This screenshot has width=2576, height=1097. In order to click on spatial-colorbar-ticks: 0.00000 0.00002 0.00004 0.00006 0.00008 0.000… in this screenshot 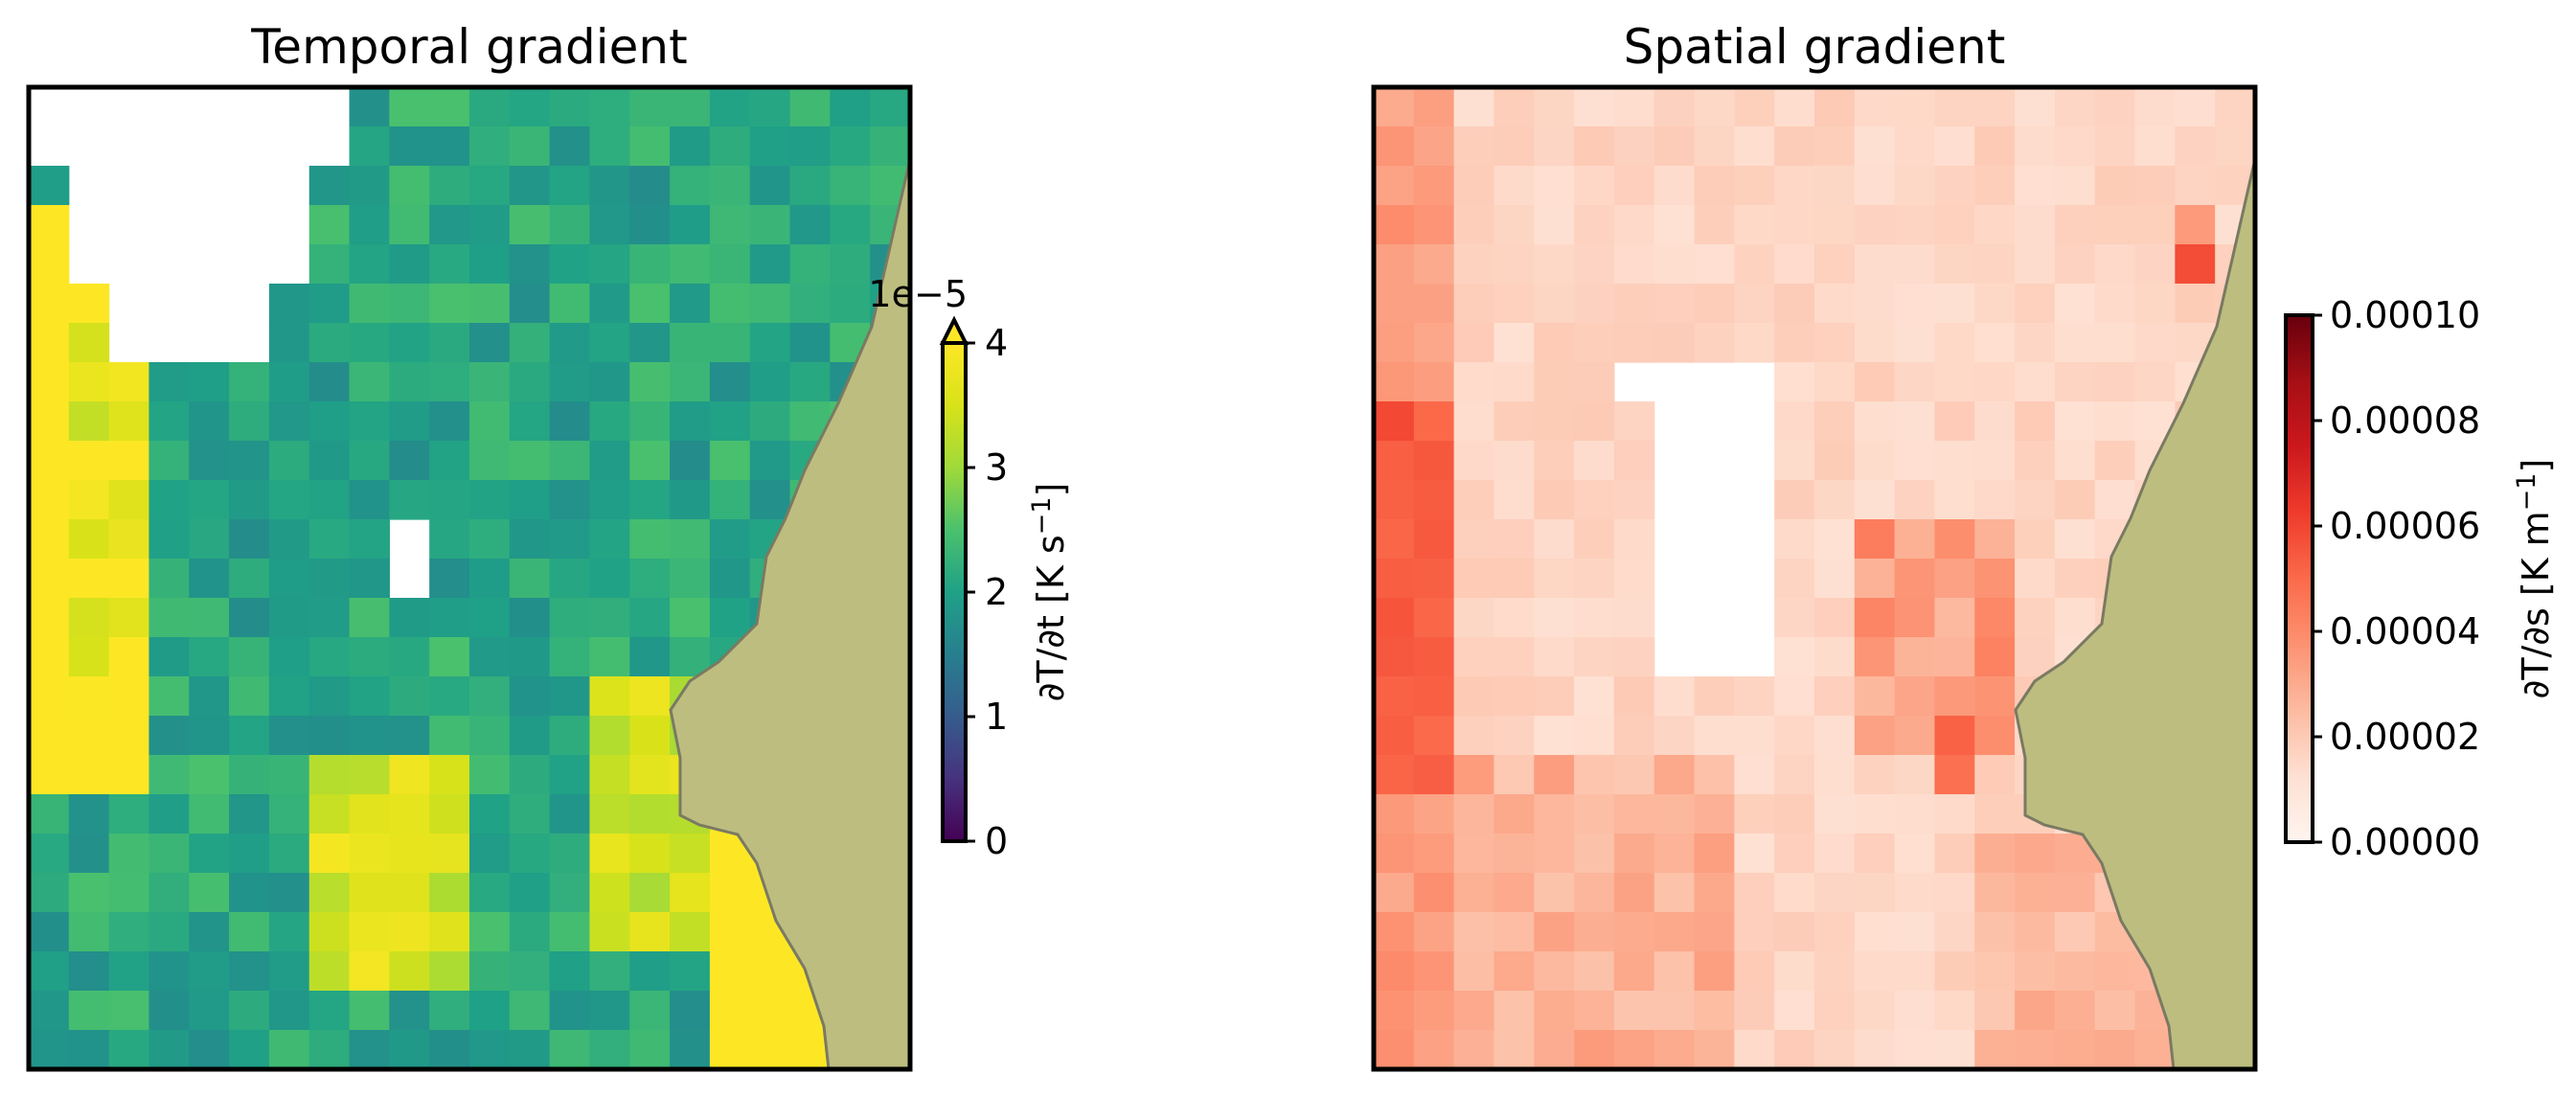, I will do `click(2397, 578)`.